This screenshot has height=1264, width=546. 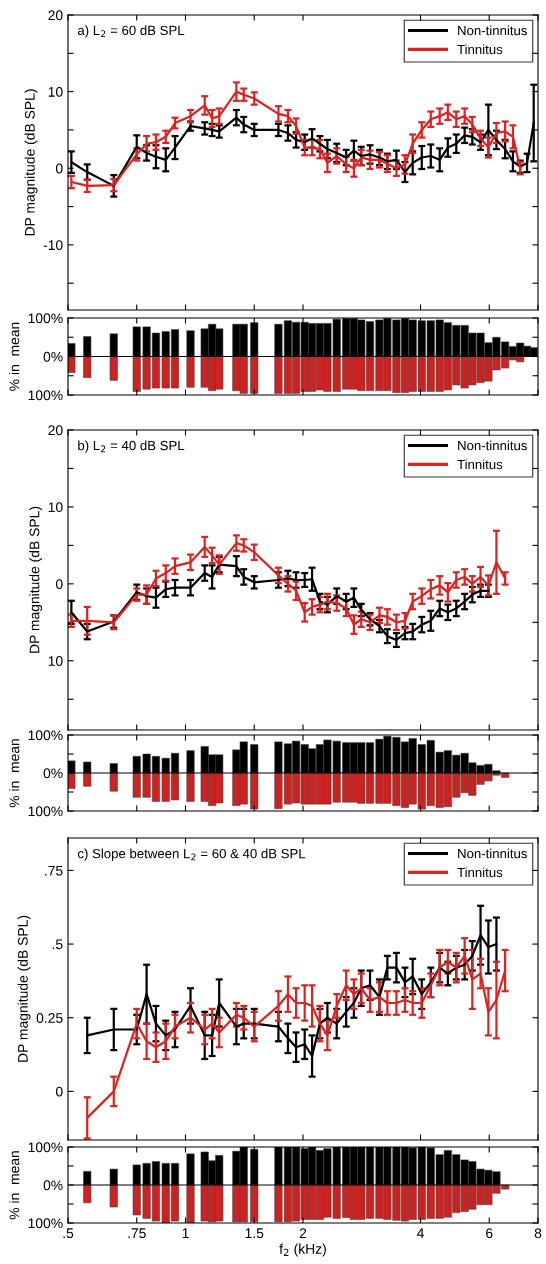 What do you see at coordinates (538, 1233) in the screenshot?
I see `x-tick-label: 8` at bounding box center [538, 1233].